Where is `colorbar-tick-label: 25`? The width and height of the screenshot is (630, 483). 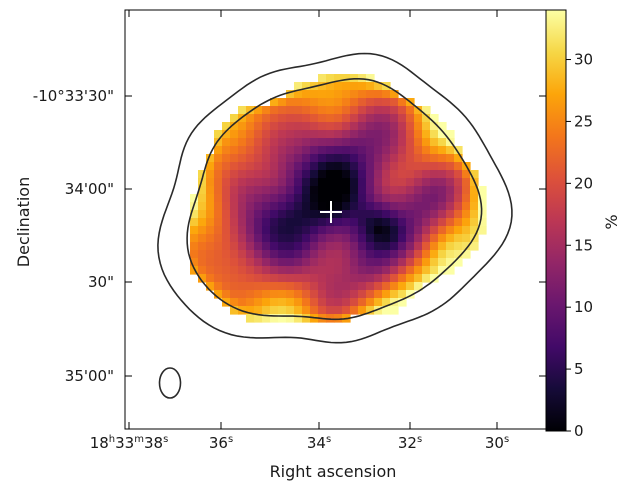
colorbar-tick-label: 25 is located at coordinates (583, 121).